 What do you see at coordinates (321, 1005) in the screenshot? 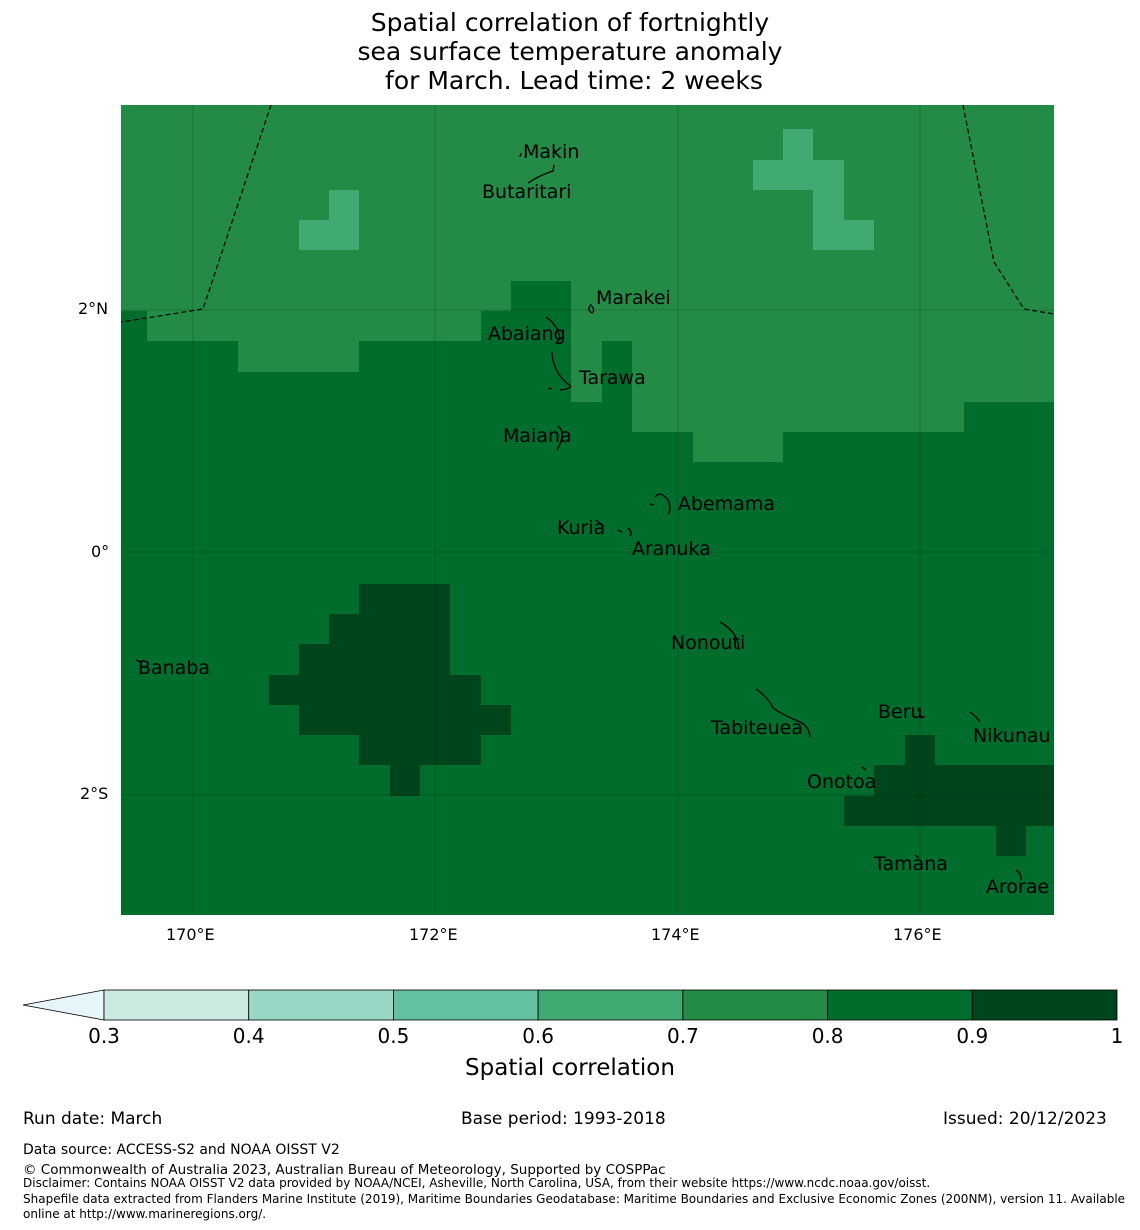
I see `colorbar-segment-0.4-0.5` at bounding box center [321, 1005].